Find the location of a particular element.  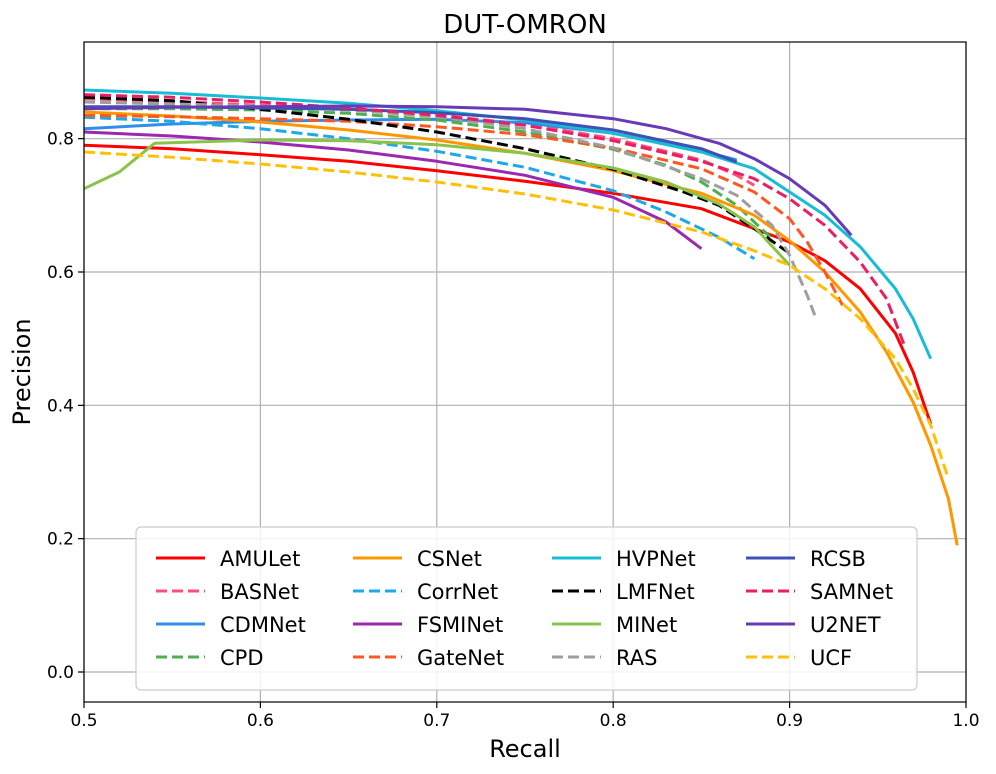

legend-label-fsminet: FSMINet is located at coordinates (460, 625).